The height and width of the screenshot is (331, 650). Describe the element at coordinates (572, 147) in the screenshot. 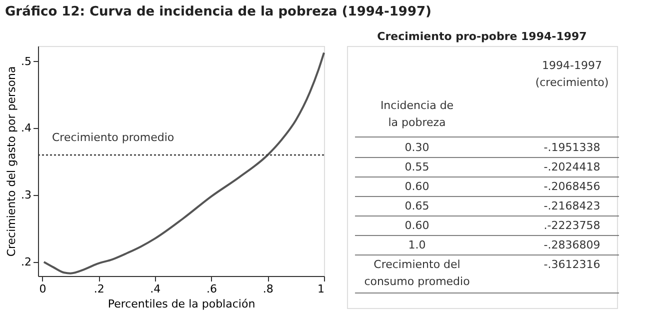

I see `text: -.1951338` at that location.